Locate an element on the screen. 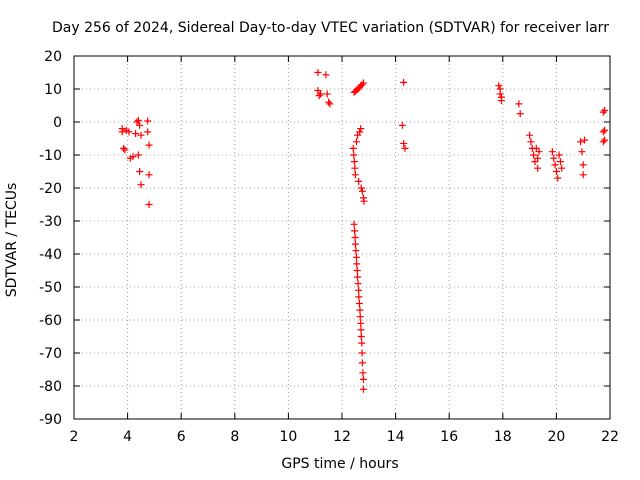  x-tick-label: 22 is located at coordinates (610, 437).